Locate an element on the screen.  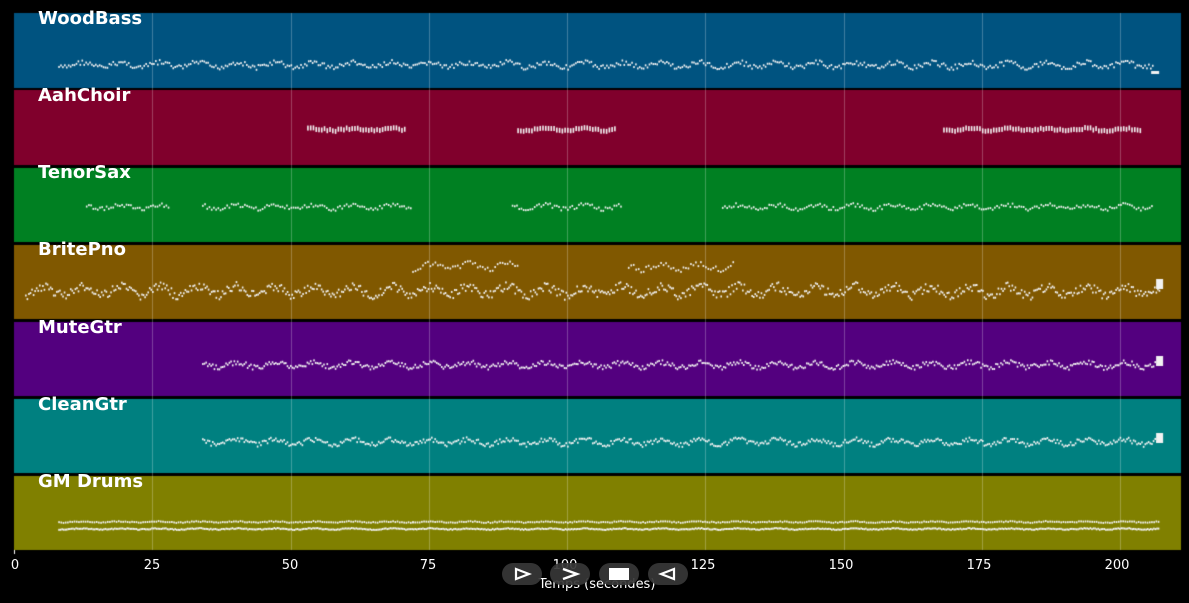
next-button is located at coordinates (570, 574).